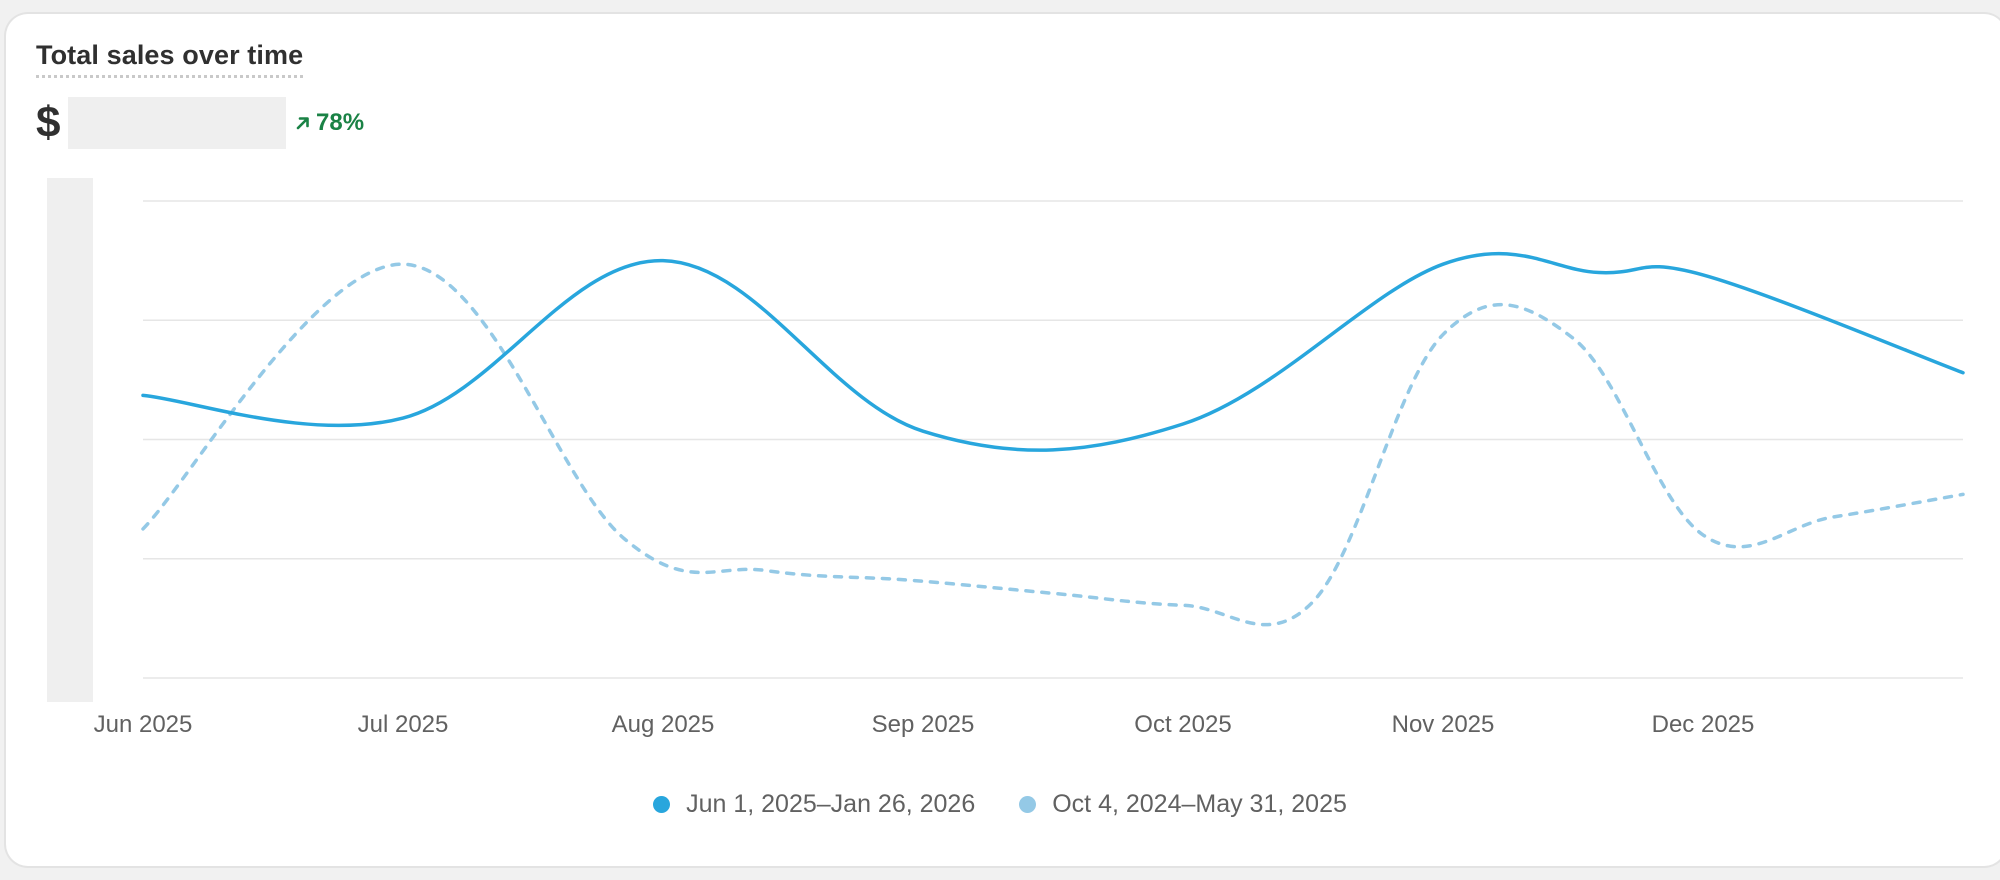 The width and height of the screenshot is (2000, 880). I want to click on legend-dot-previous, so click(1028, 804).